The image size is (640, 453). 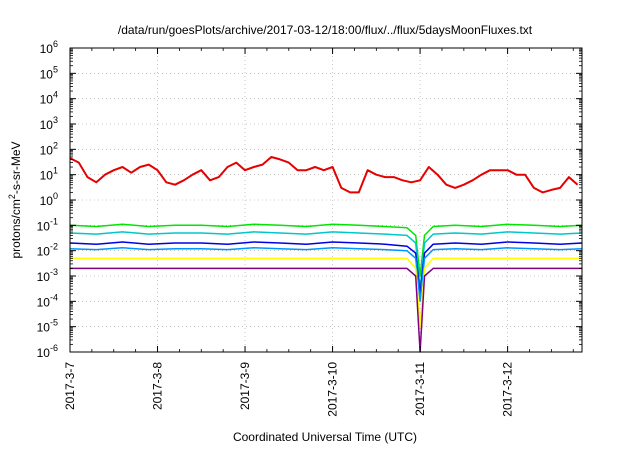 I want to click on y-axis-title: protons/cm2-s-sr-MeV, so click(x=15, y=199).